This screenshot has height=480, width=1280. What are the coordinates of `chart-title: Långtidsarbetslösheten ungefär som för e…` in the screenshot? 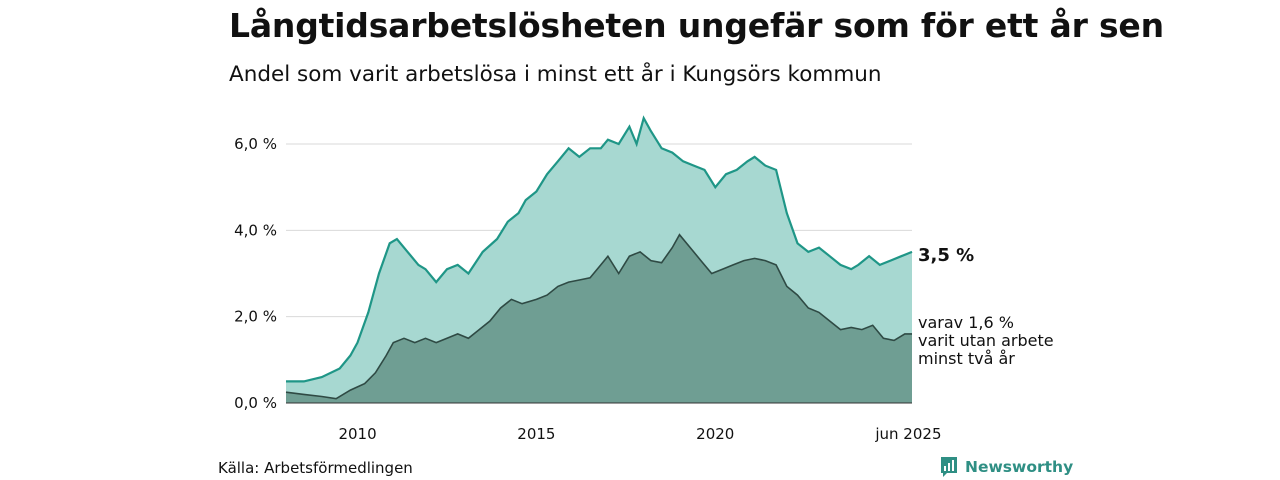 It's located at (696, 25).